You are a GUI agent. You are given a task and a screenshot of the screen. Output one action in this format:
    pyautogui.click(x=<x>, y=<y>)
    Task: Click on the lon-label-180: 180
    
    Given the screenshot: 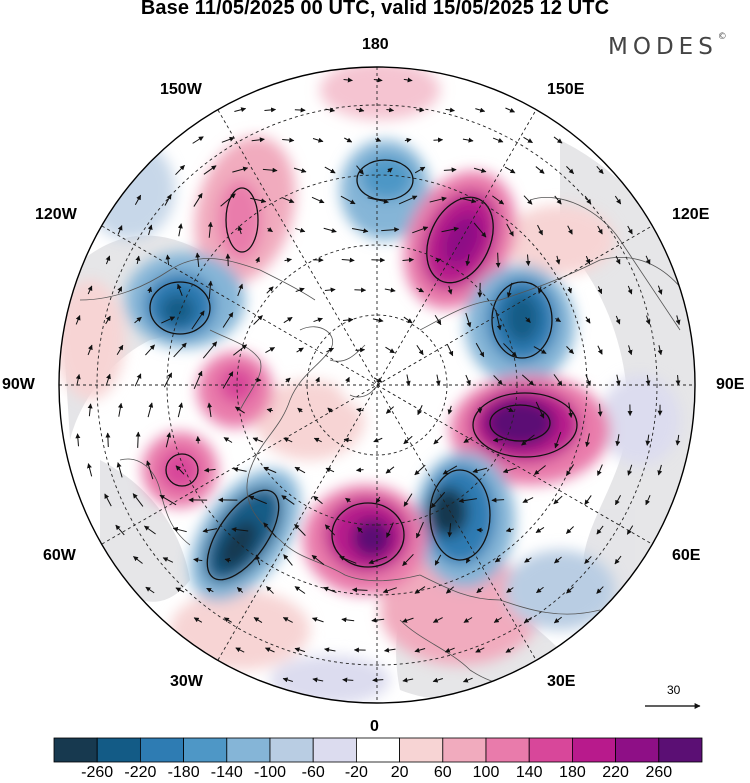 What is the action you would take?
    pyautogui.click(x=375, y=44)
    